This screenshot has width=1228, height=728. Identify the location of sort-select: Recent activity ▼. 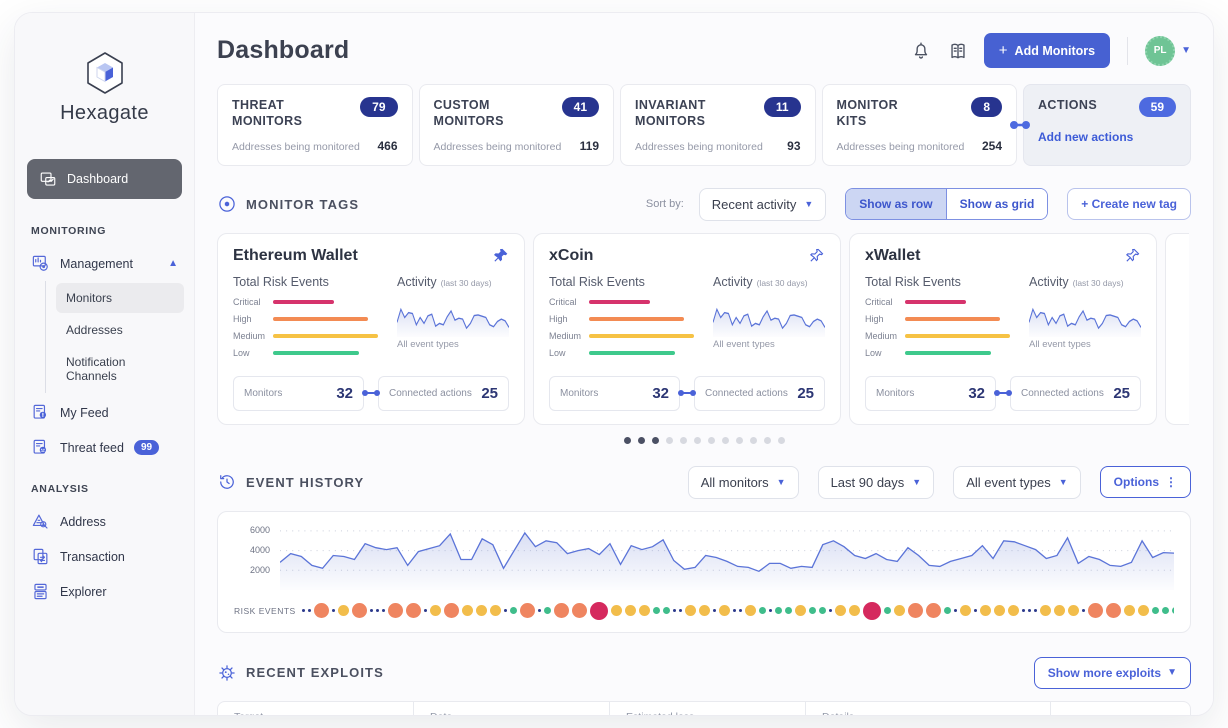
(762, 204).